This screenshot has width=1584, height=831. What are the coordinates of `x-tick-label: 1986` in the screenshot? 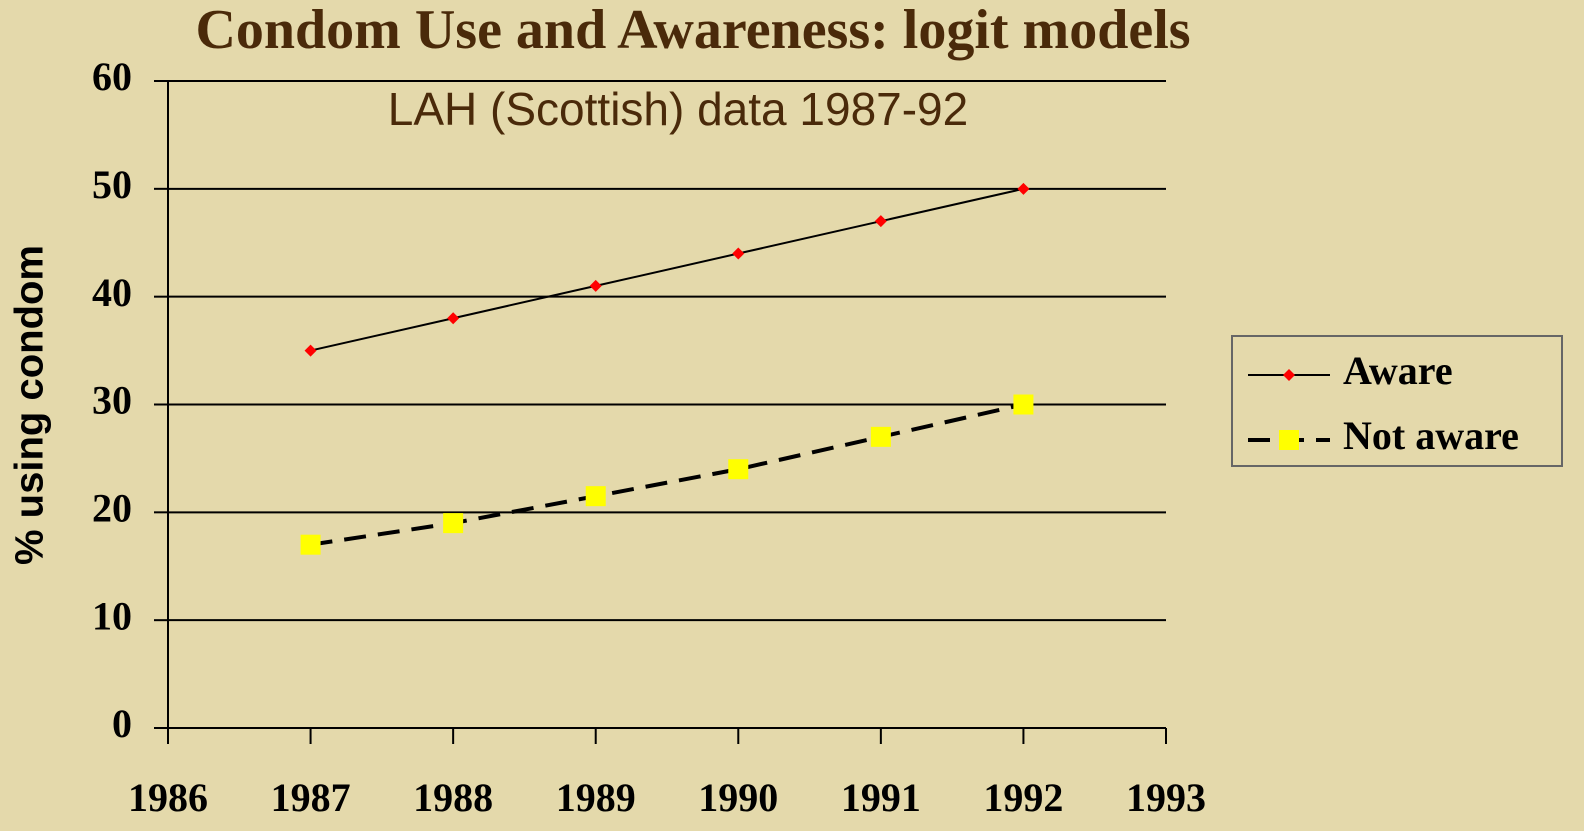 It's located at (168, 797).